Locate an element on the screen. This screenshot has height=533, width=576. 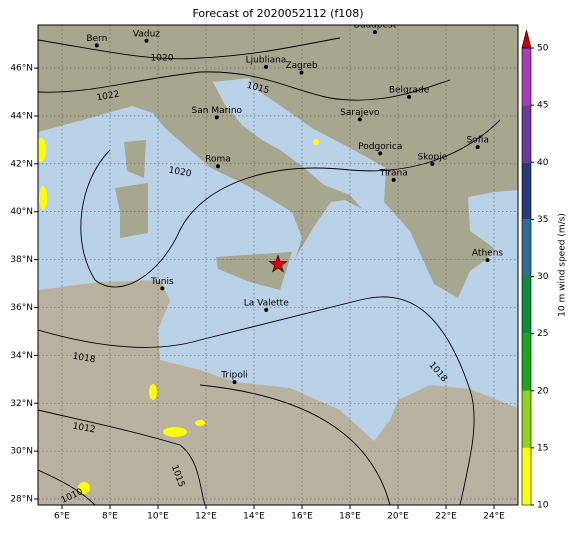
isobar-label: 1012 is located at coordinates (84, 429).